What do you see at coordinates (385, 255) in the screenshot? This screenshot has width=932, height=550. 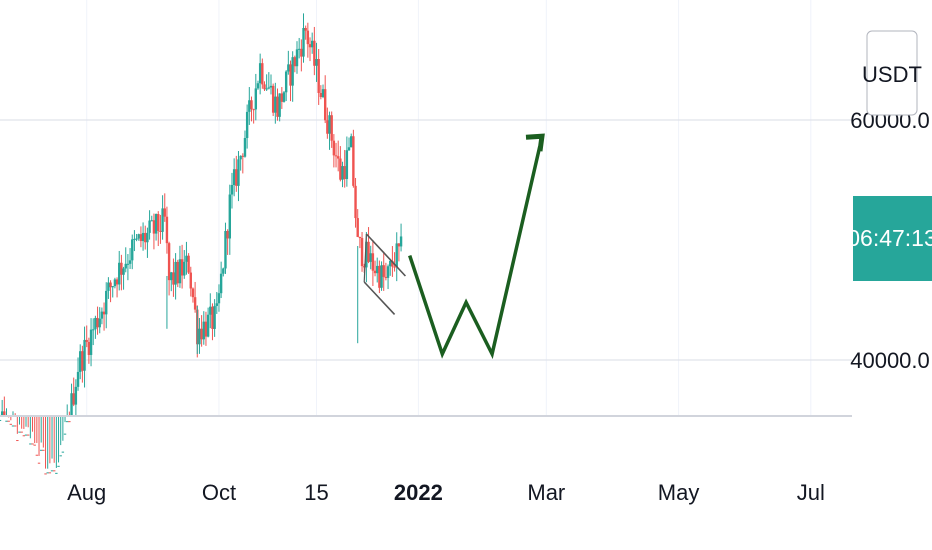 I see `channel-line-upper` at bounding box center [385, 255].